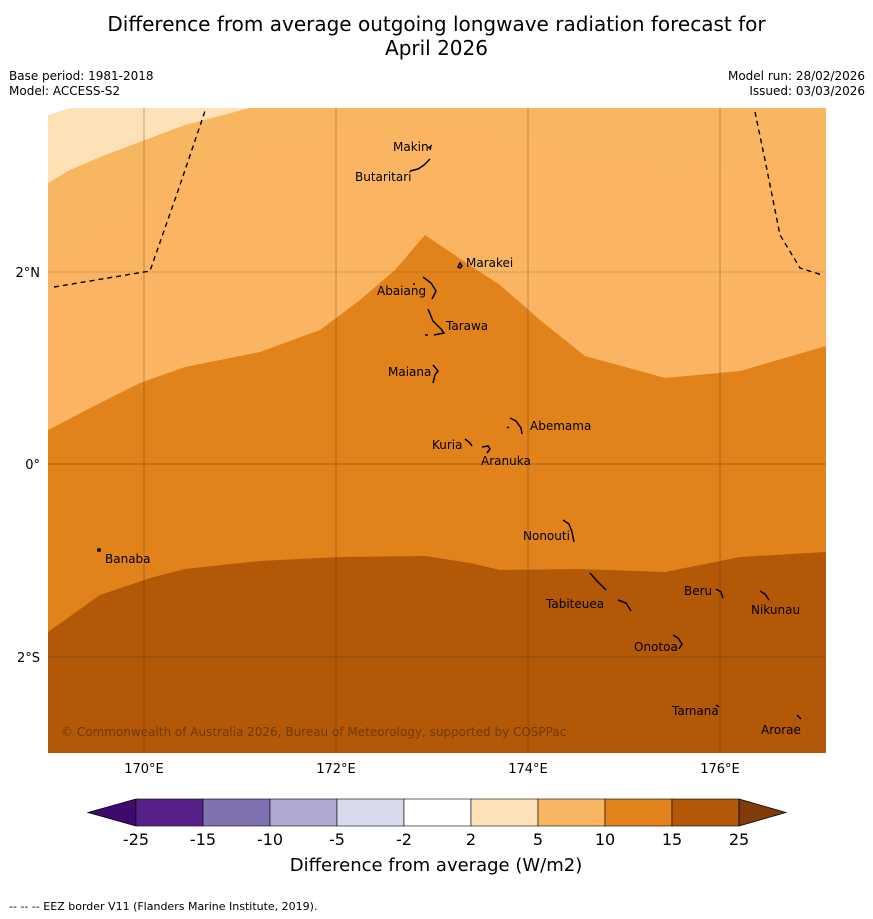  I want to click on label-butaritari: Butaritari, so click(383, 177).